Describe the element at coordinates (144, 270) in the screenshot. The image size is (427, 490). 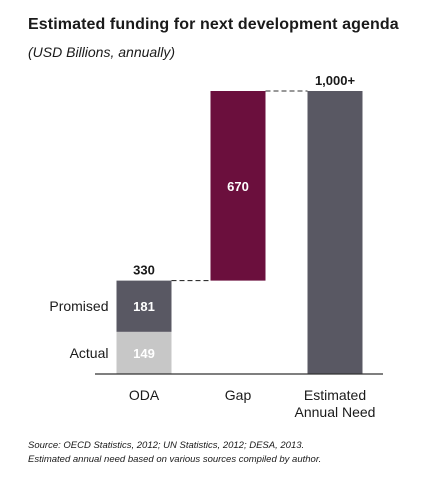
I see `total-label-oda: 330` at that location.